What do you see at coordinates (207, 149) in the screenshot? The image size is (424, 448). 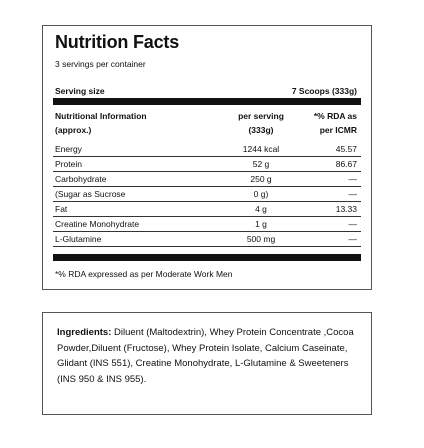 I see `nutrient-row: Energy 1244 kcal 45.57` at bounding box center [207, 149].